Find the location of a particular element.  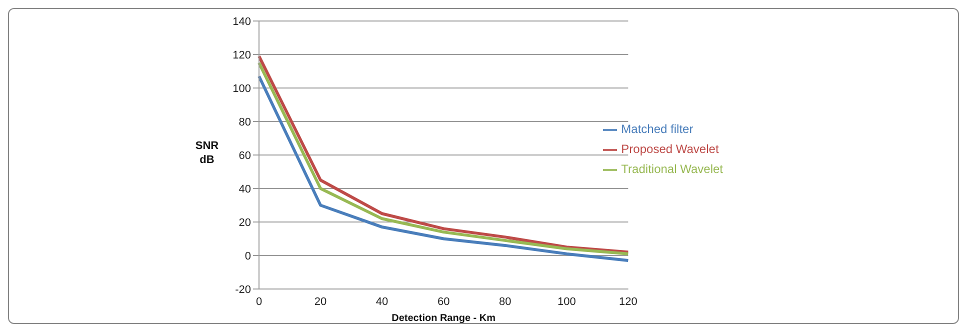

y-tick-label: 120 is located at coordinates (241, 55).